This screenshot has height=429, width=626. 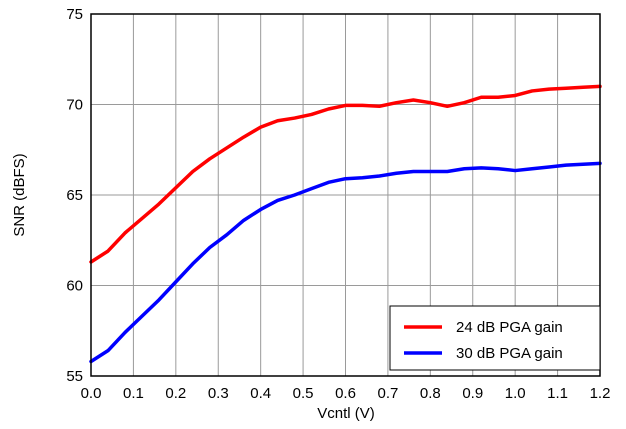 I want to click on x-tick-label: 0.6, so click(x=345, y=393).